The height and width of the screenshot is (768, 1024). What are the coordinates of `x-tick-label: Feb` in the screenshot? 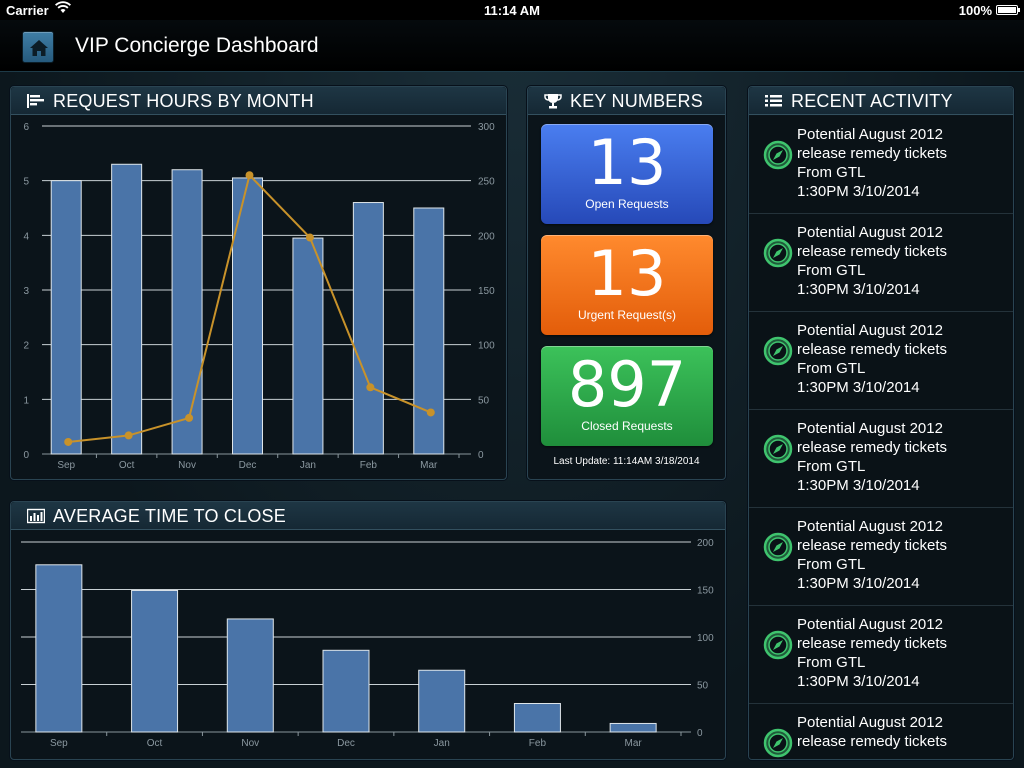 It's located at (369, 465).